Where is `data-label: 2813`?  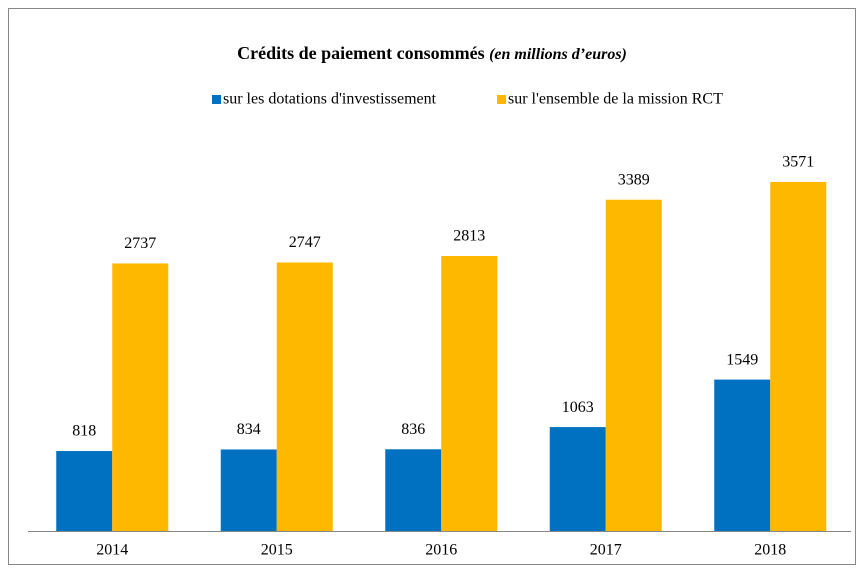
data-label: 2813 is located at coordinates (469, 236).